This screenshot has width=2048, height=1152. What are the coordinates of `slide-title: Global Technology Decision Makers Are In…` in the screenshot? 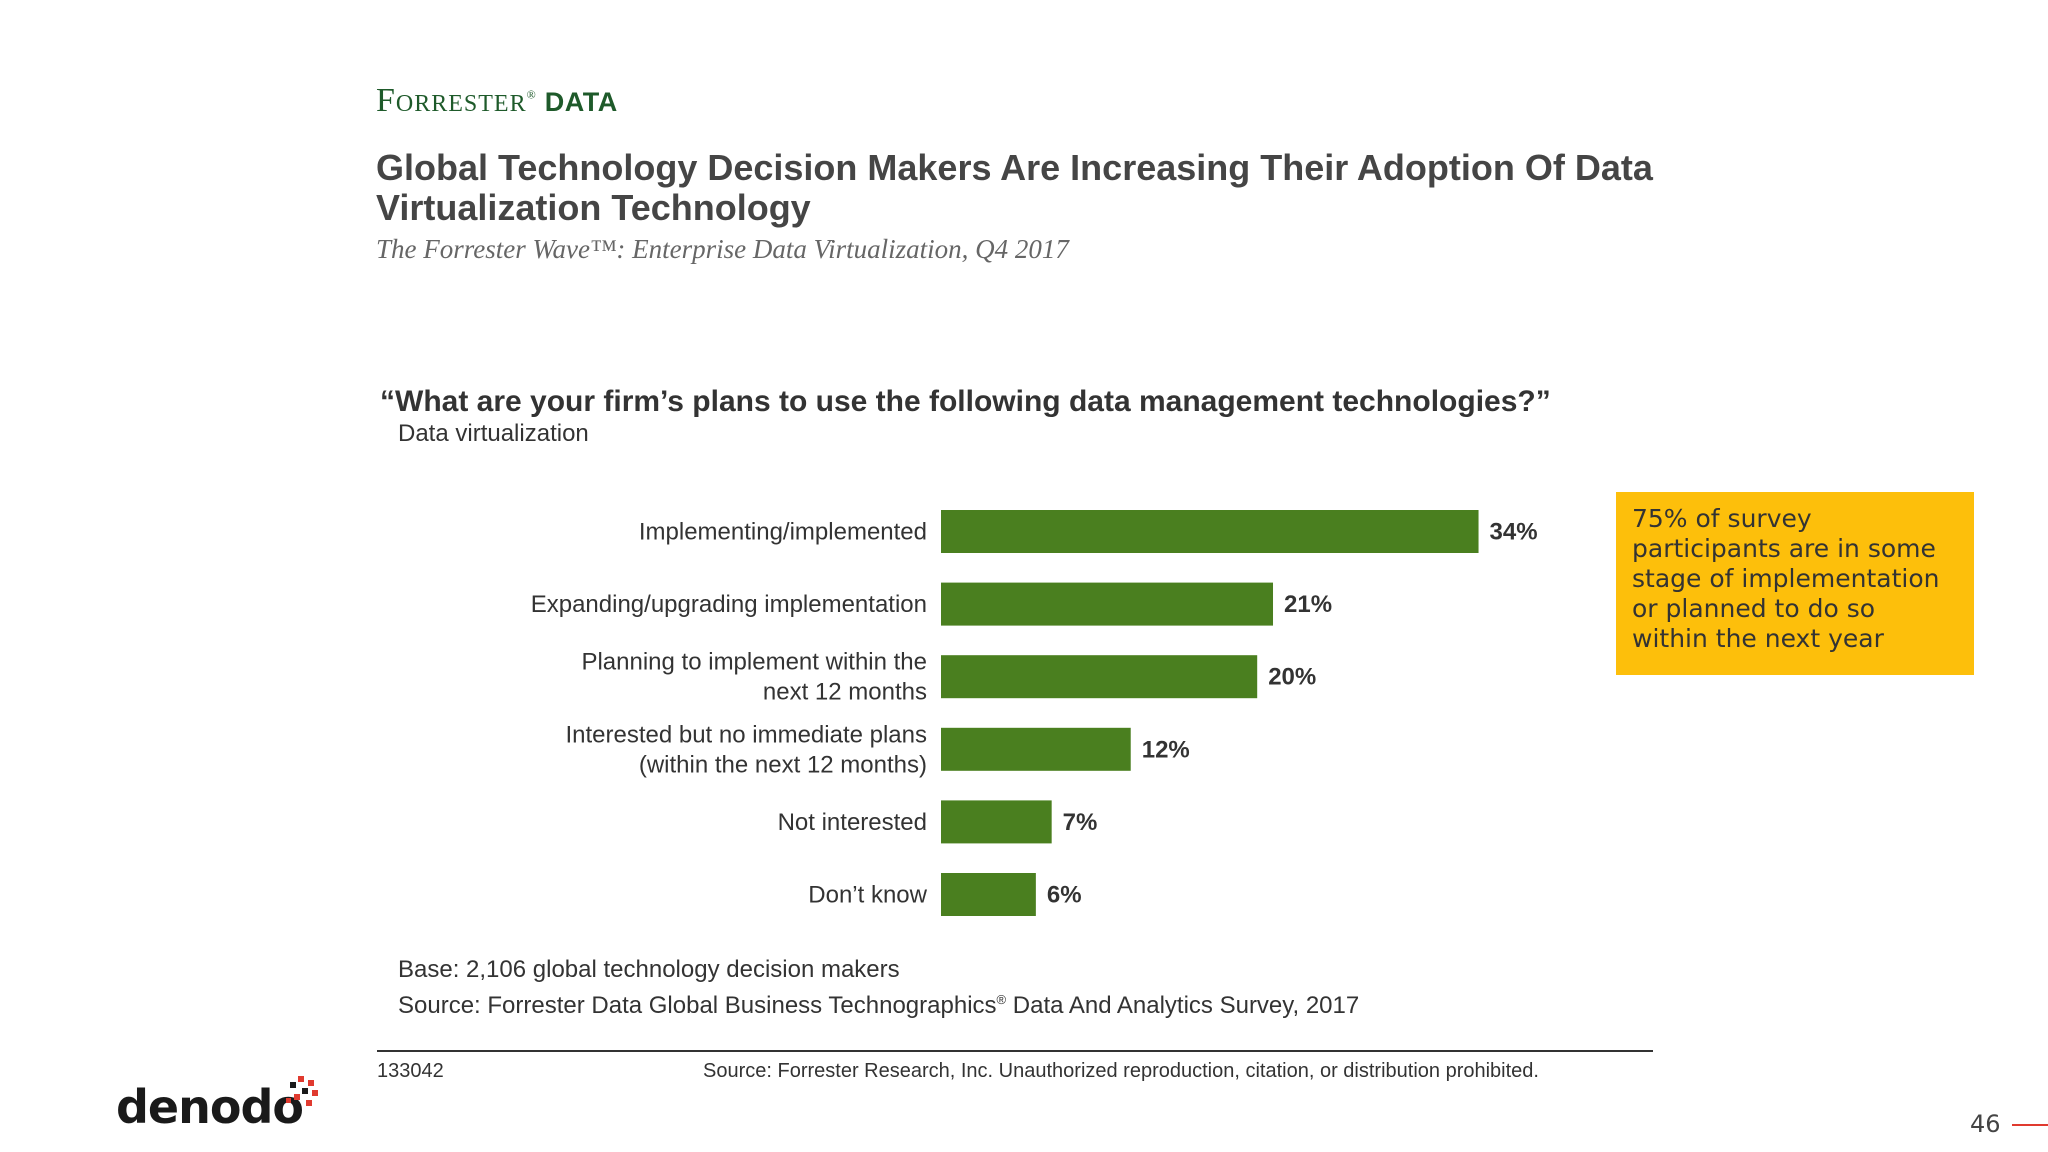 It's located at (1014, 187).